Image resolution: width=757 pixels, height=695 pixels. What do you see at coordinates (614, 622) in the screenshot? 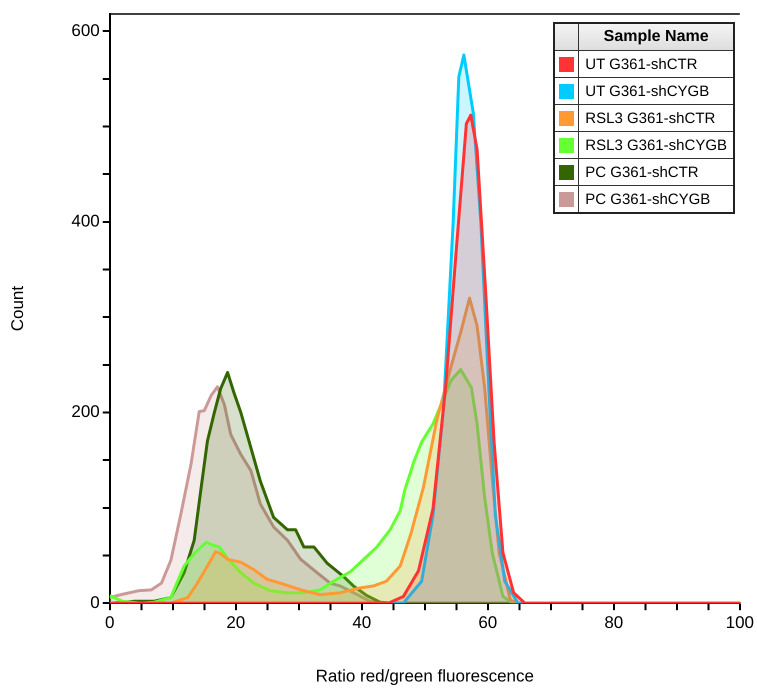
I see `x-tick-label: 80` at bounding box center [614, 622].